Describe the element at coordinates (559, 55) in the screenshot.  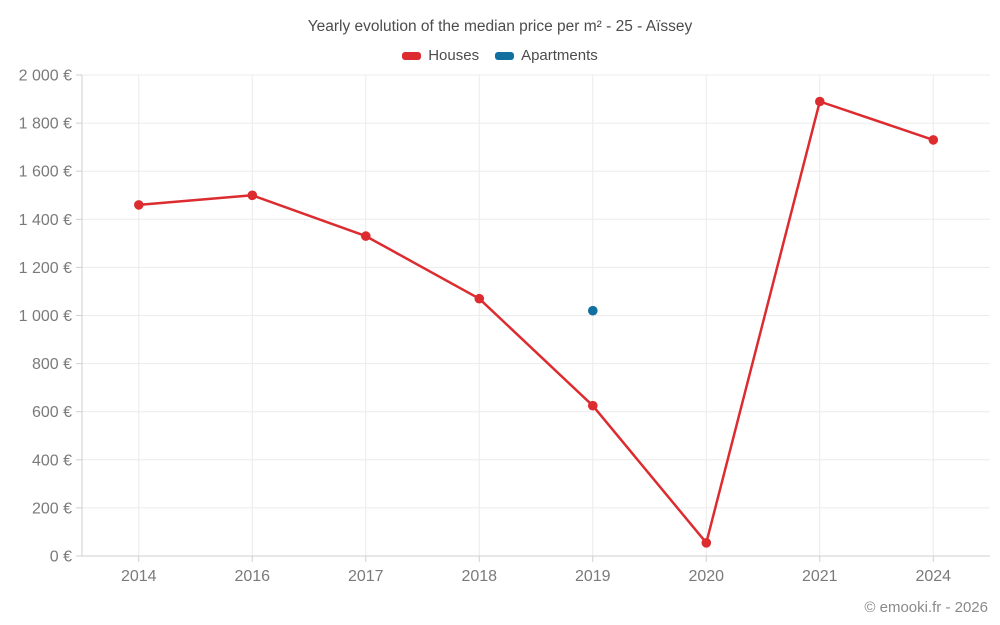
I see `legend-label-apartments: Apartments` at that location.